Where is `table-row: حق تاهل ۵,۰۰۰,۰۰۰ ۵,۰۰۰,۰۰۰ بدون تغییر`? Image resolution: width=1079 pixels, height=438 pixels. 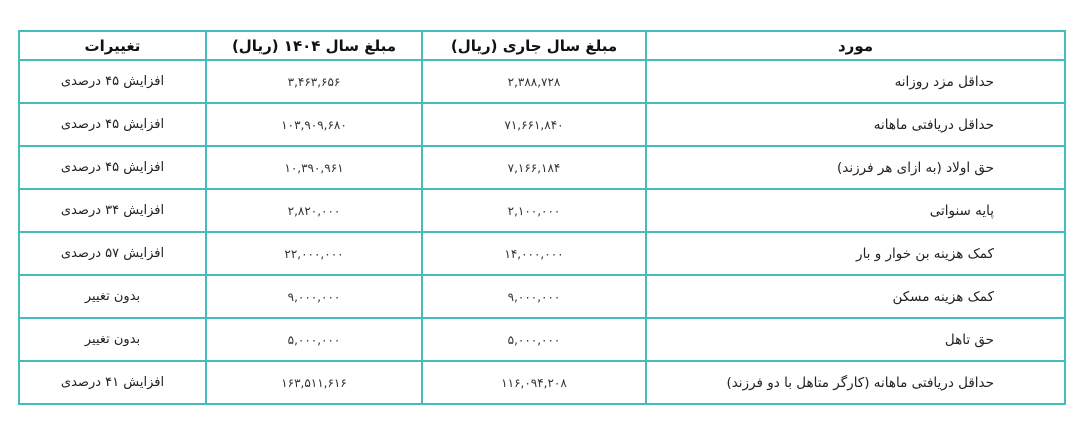
table-row: حق تاهل ۵,۰۰۰,۰۰۰ ۵,۰۰۰,۰۰۰ بدون تغییر is located at coordinates (542, 339).